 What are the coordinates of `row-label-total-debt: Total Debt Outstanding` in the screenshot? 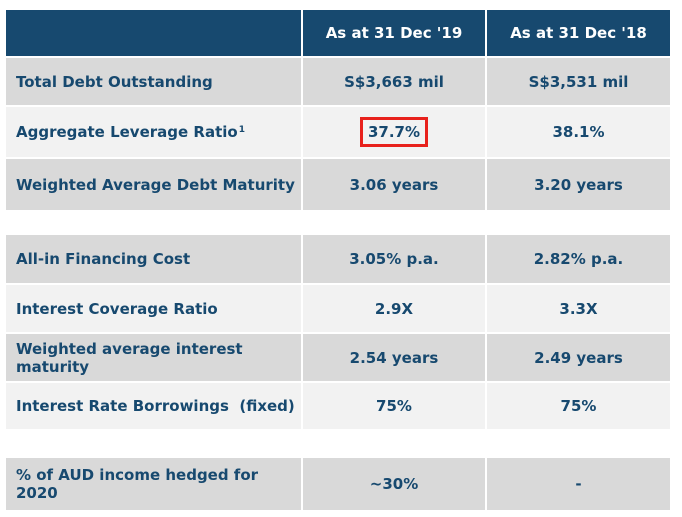 It's located at (153, 81).